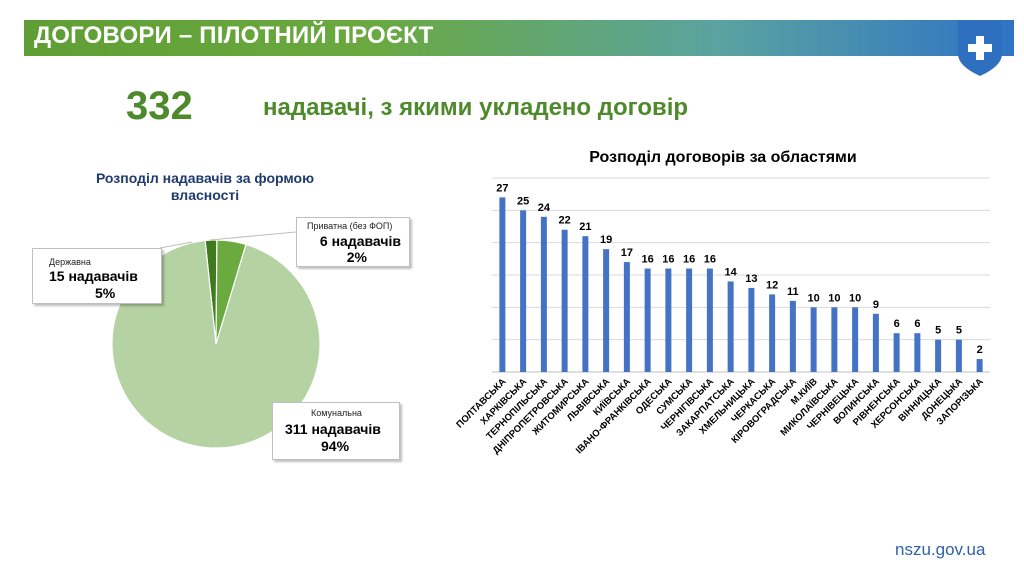  Describe the element at coordinates (875, 342) in the screenshot. I see `bar-волинська` at that location.